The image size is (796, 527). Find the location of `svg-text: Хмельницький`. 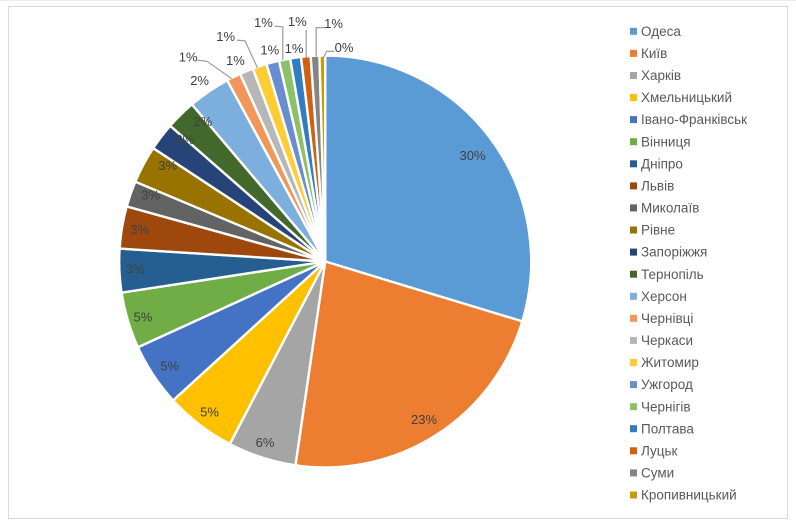

svg-text: Хмельницький is located at coordinates (686, 97).